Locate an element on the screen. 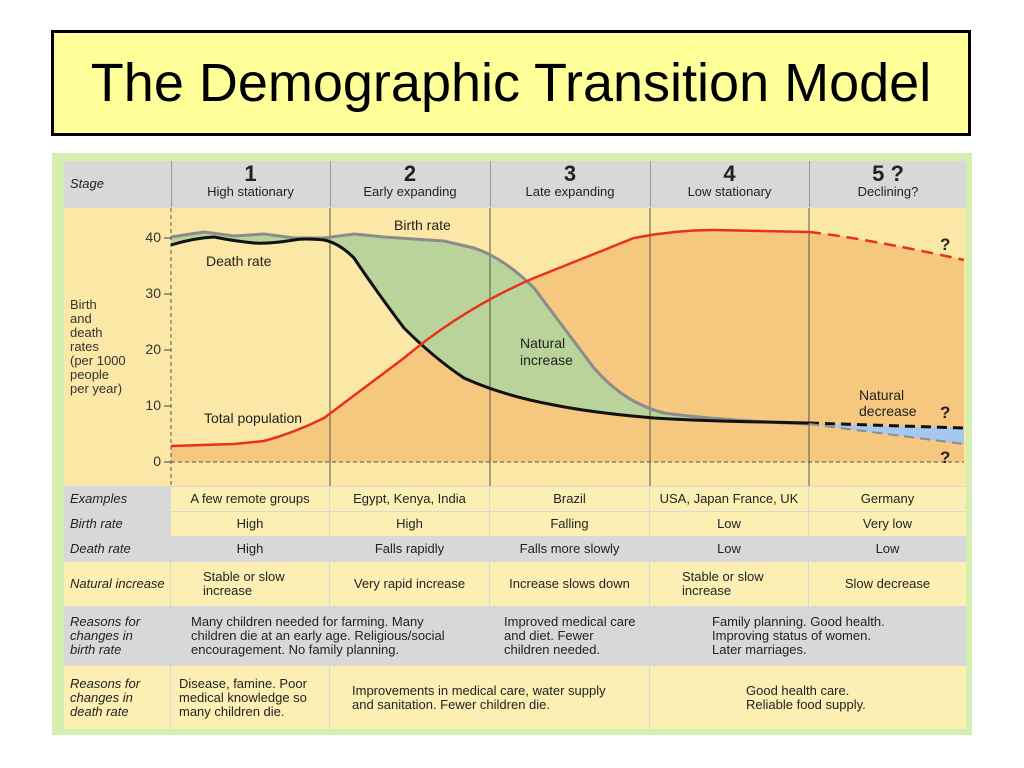 Image resolution: width=1024 pixels, height=768 pixels. natural-increase-stage-1: Stable or slow increase is located at coordinates (250, 584).